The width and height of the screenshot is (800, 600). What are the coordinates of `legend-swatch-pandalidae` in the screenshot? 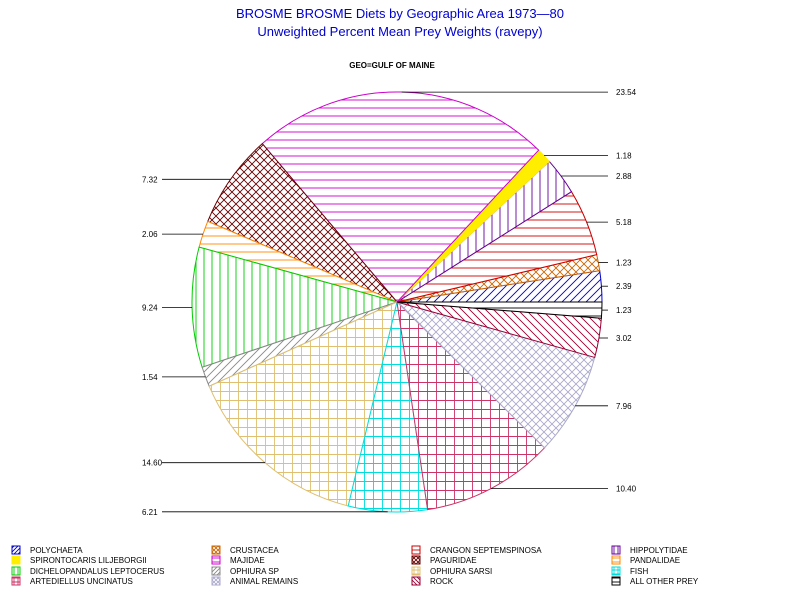 It's located at (616, 560).